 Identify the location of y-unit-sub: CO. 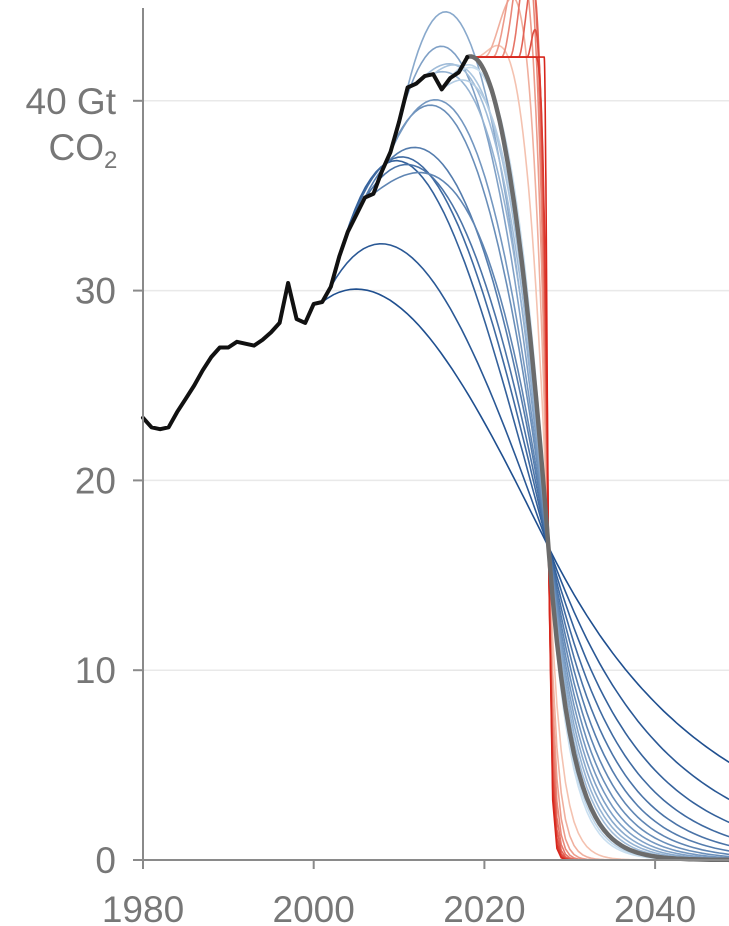
(77, 147).